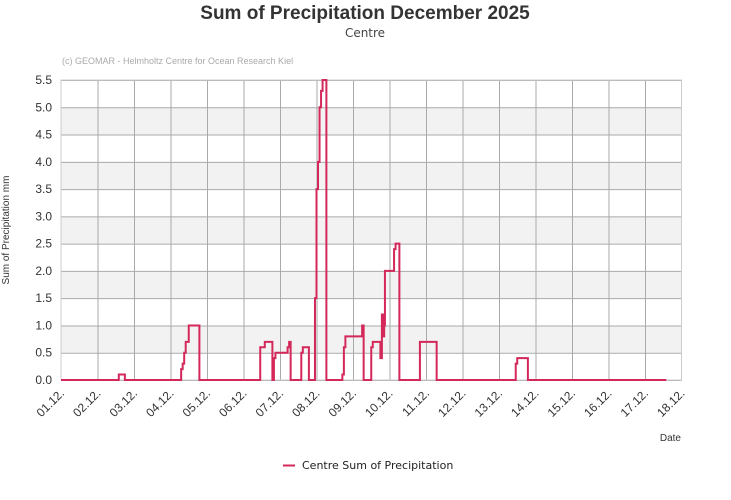 The height and width of the screenshot is (500, 731). Describe the element at coordinates (123, 402) in the screenshot. I see `x-tick-label: 03.12.` at that location.